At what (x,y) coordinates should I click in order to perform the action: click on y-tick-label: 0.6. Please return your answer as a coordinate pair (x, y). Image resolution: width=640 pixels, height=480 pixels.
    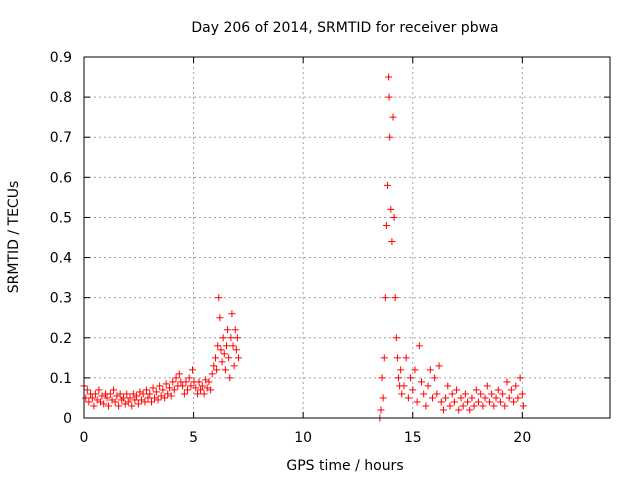
    Looking at the image, I should click on (61, 178).